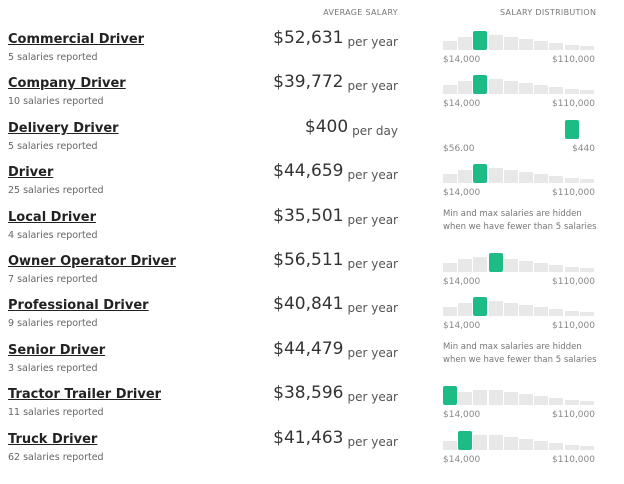 The image size is (624, 484). What do you see at coordinates (76, 39) in the screenshot?
I see `job-title-link: Commercial Driver` at bounding box center [76, 39].